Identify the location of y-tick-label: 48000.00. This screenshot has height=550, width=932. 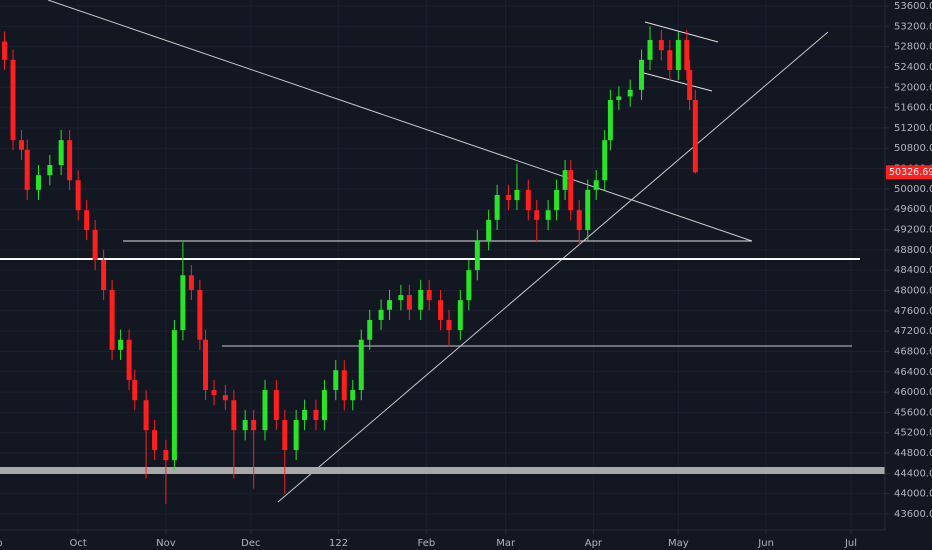
(913, 290).